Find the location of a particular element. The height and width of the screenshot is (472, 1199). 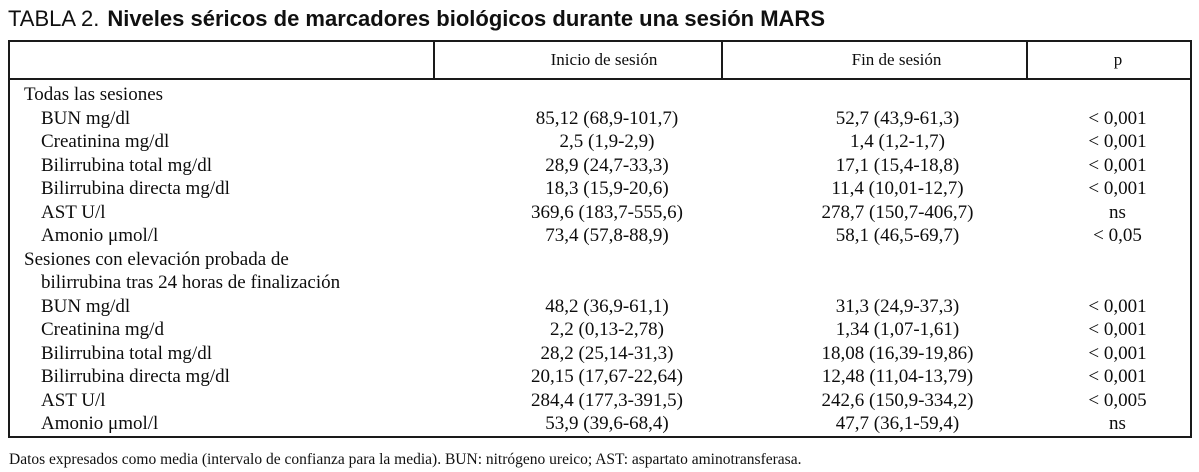

inicio-value: 2,2 (0,13-2,78) is located at coordinates (607, 329).